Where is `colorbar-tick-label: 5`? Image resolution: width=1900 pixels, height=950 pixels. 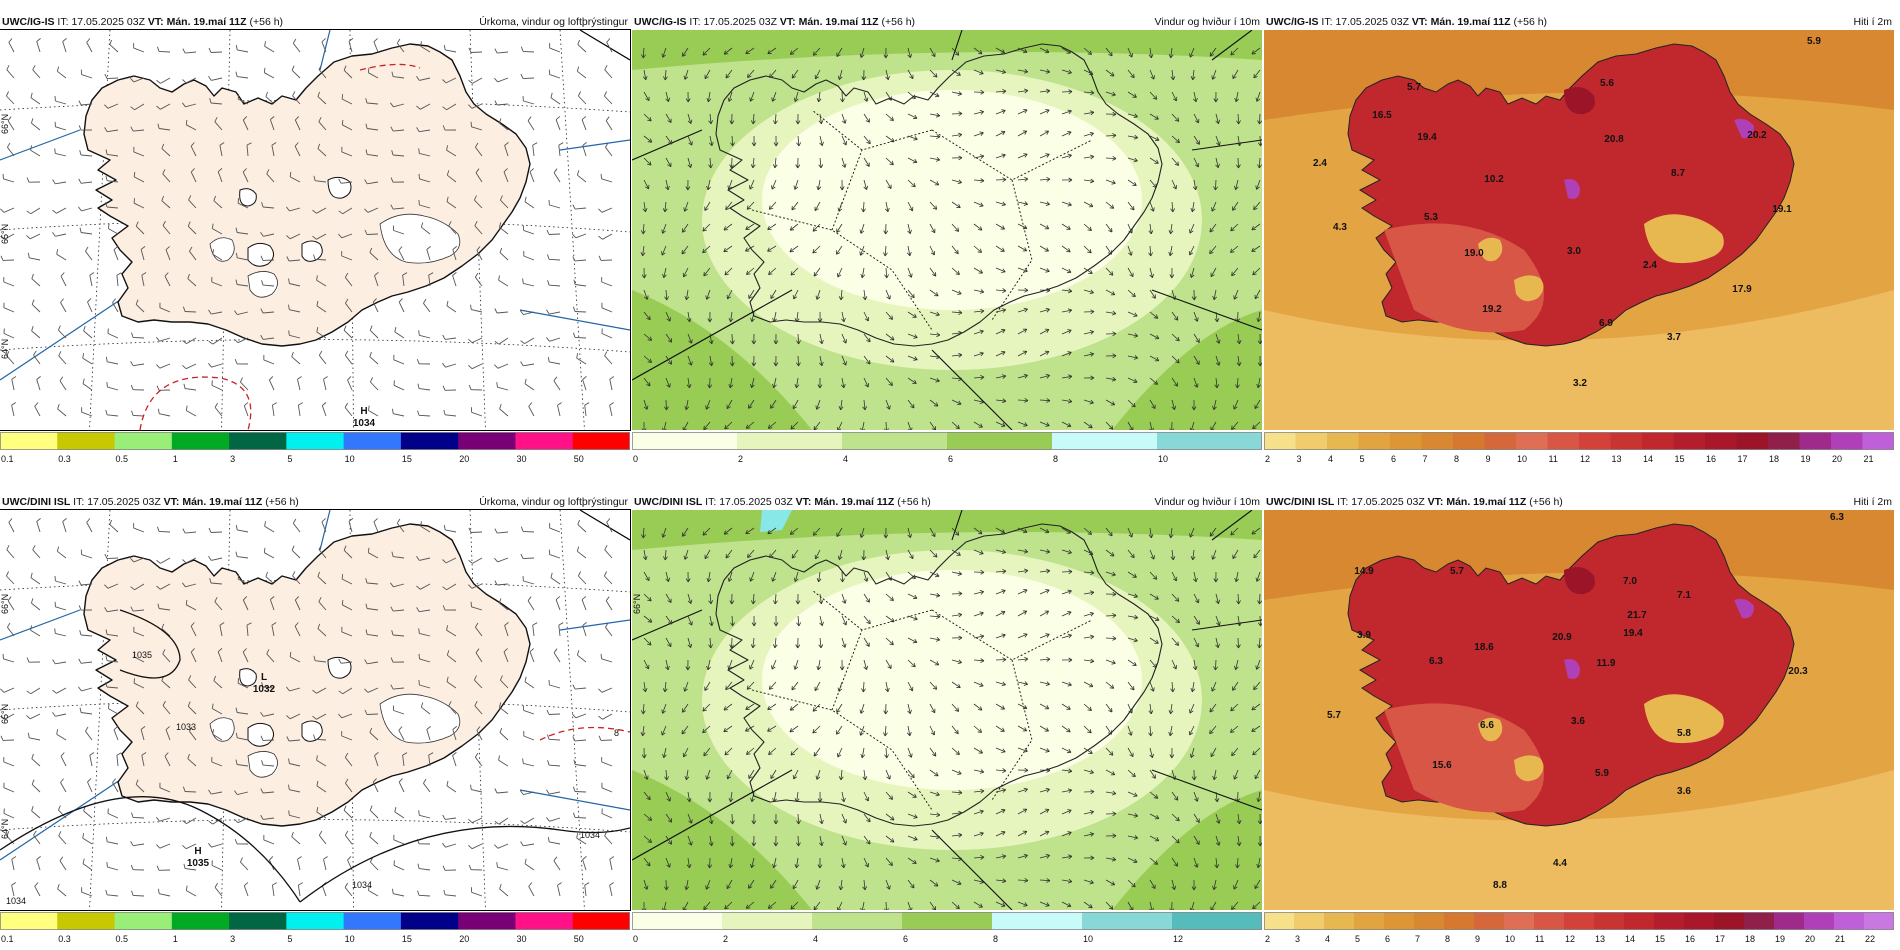
colorbar-tick-label: 5 is located at coordinates (289, 939).